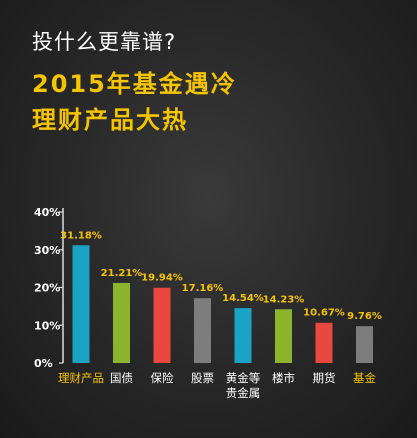  What do you see at coordinates (81, 235) in the screenshot?
I see `data-label: 31.18%` at bounding box center [81, 235].